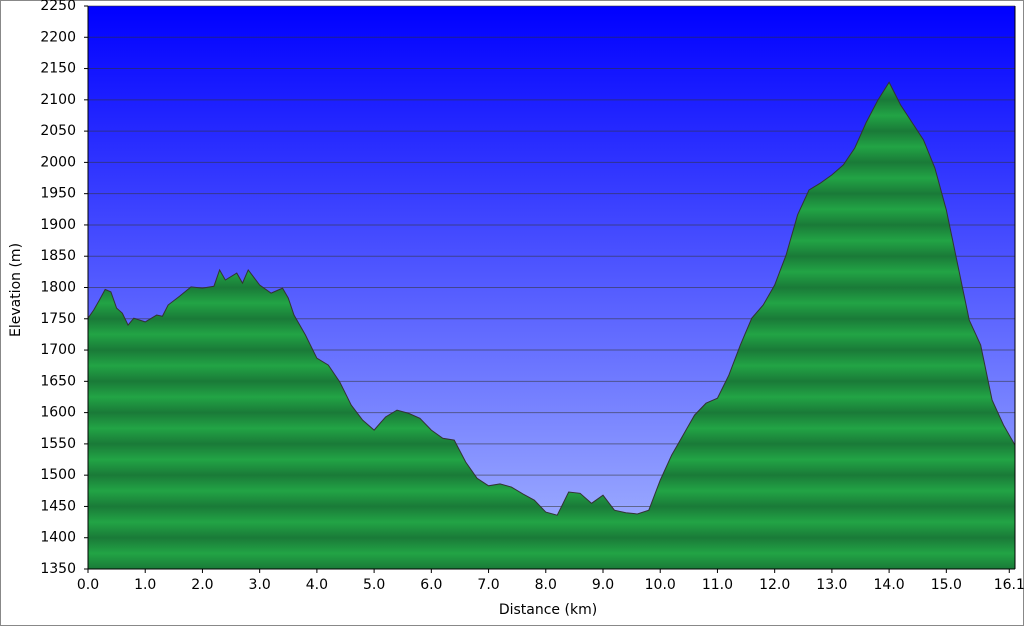 The width and height of the screenshot is (1024, 626). What do you see at coordinates (717, 585) in the screenshot?
I see `x-tick-label: 11.0` at bounding box center [717, 585].